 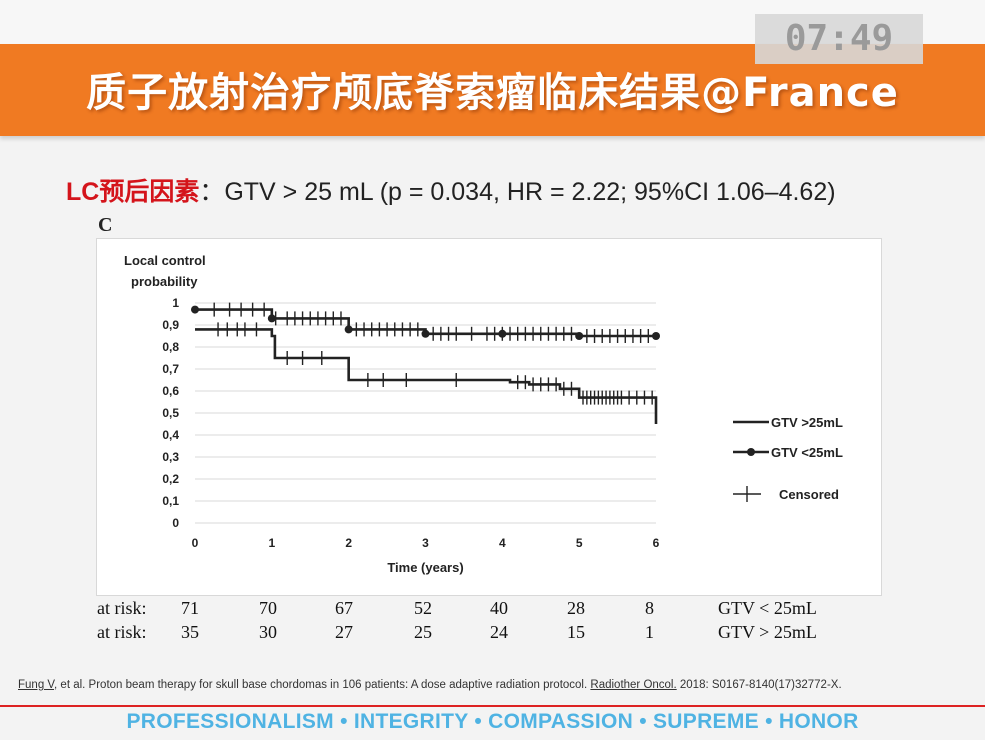 I want to click on x-tick-label: 4, so click(x=502, y=543).